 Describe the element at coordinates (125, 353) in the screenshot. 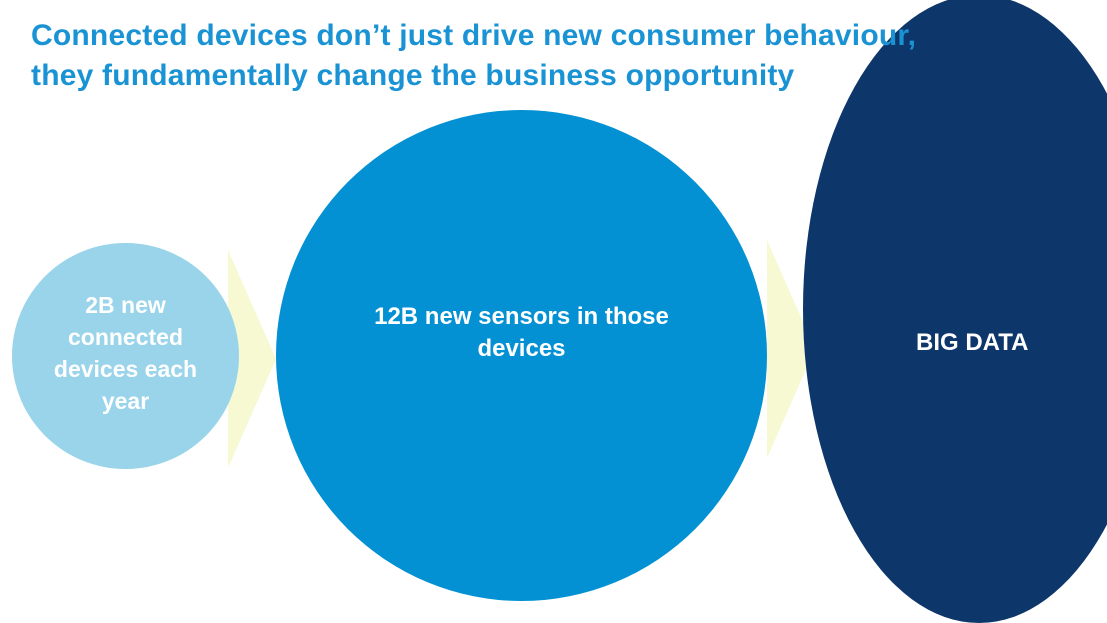

I see `stage-label-devices: 2B new connected devices each year` at that location.